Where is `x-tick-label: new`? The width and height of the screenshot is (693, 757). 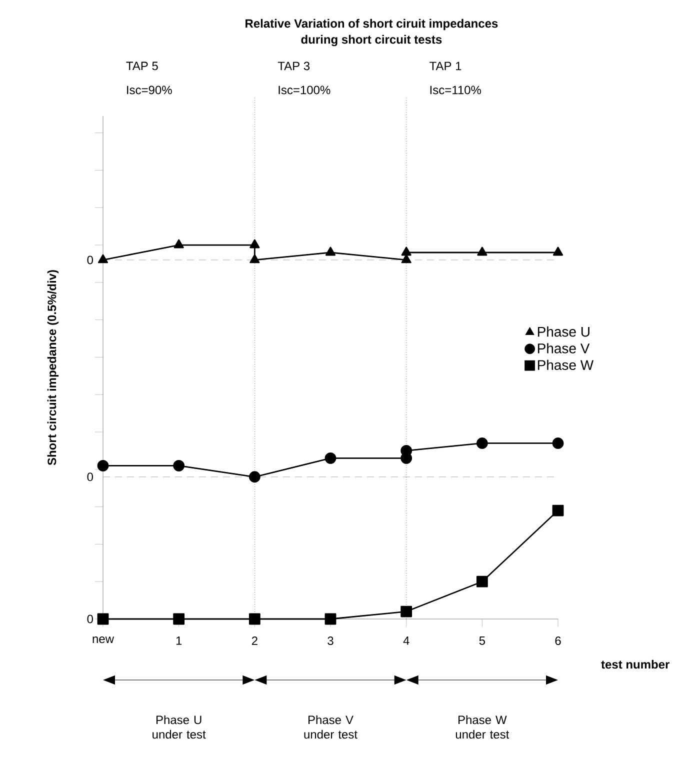 x-tick-label: new is located at coordinates (103, 640).